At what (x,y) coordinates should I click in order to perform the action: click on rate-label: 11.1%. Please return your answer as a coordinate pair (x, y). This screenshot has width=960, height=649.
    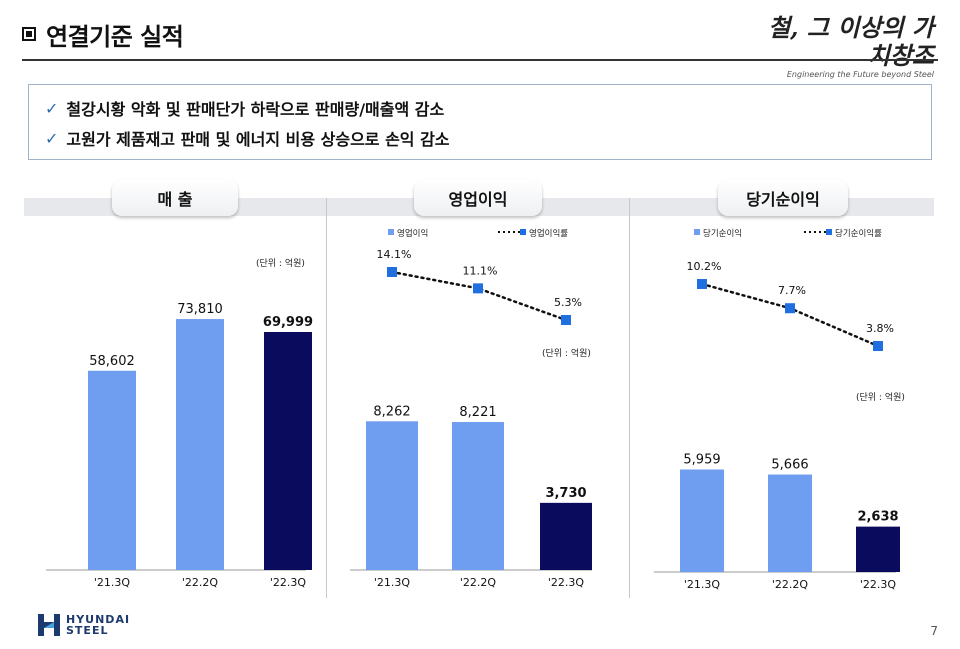
    Looking at the image, I should click on (480, 270).